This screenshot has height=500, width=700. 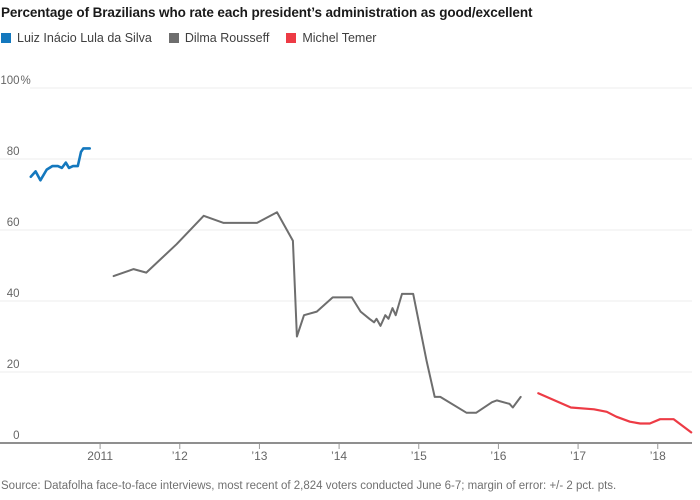 What do you see at coordinates (13, 365) in the screenshot?
I see `y-axis-label: 20` at bounding box center [13, 365].